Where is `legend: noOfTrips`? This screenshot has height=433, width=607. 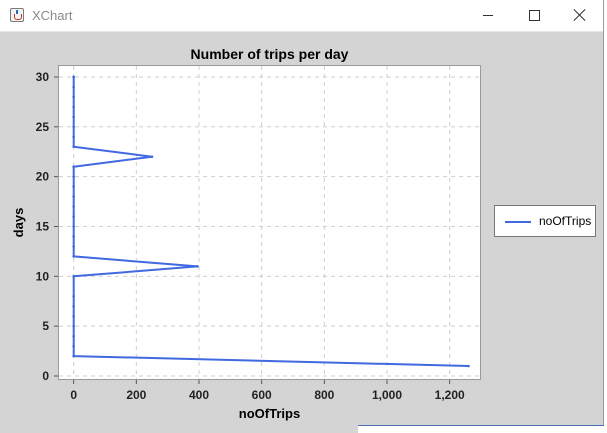
legend: noOfTrips is located at coordinates (545, 221).